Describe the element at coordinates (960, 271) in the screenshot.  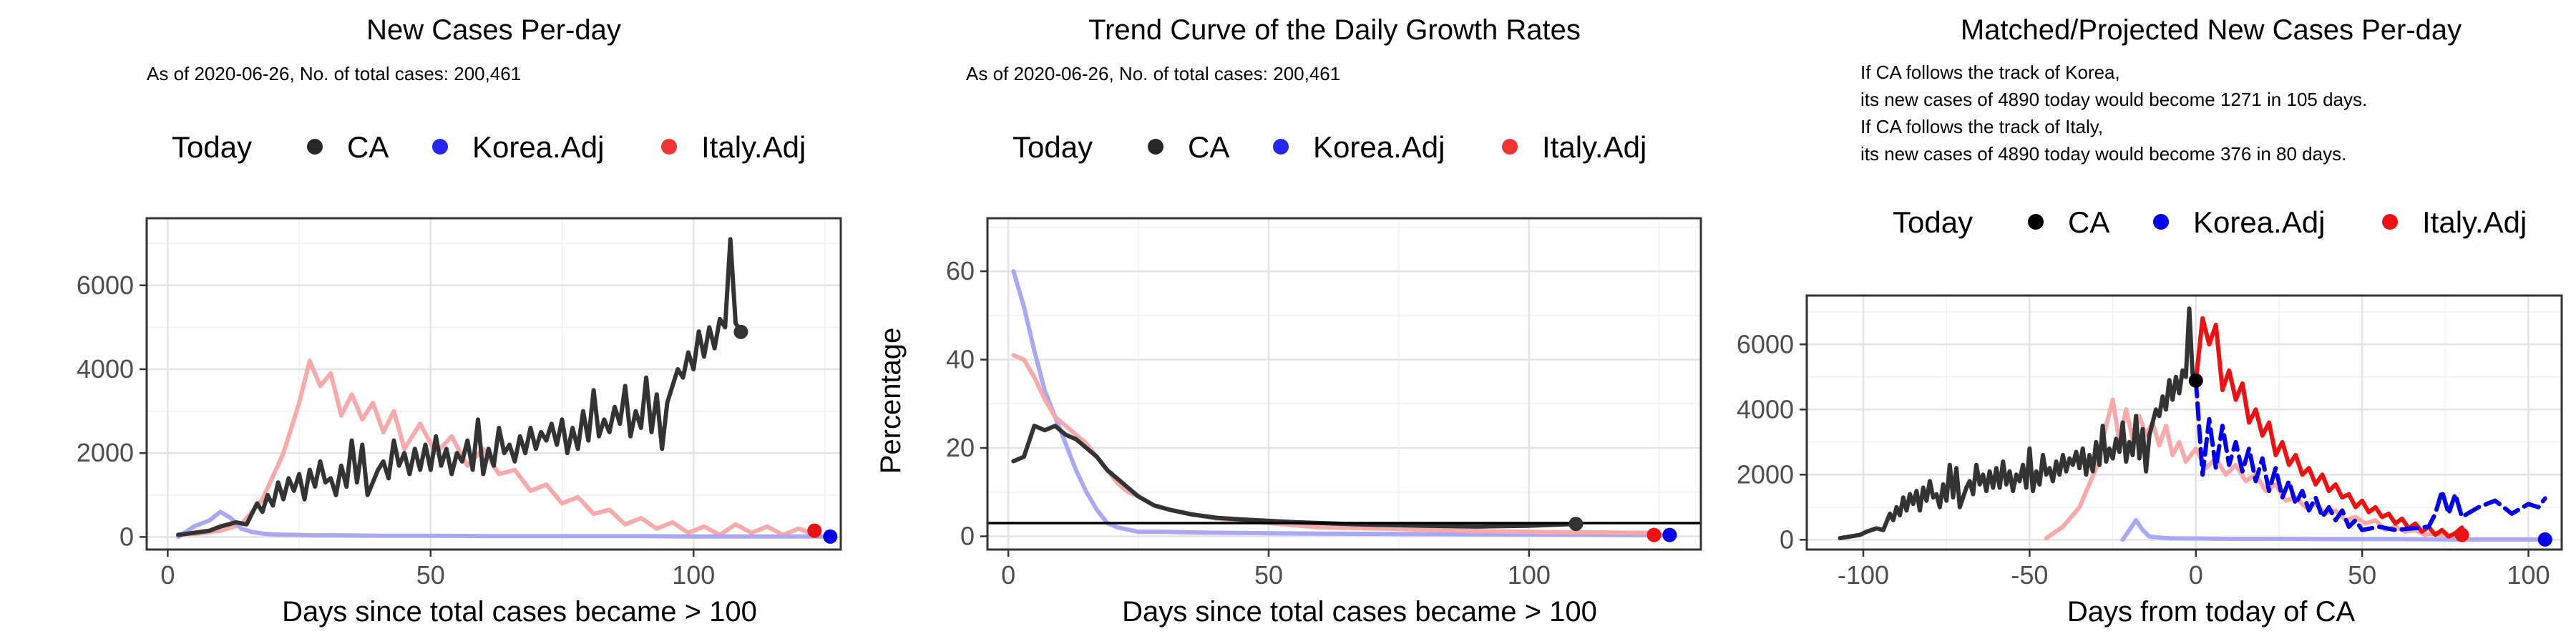
I see `y-tick-label: 60` at that location.